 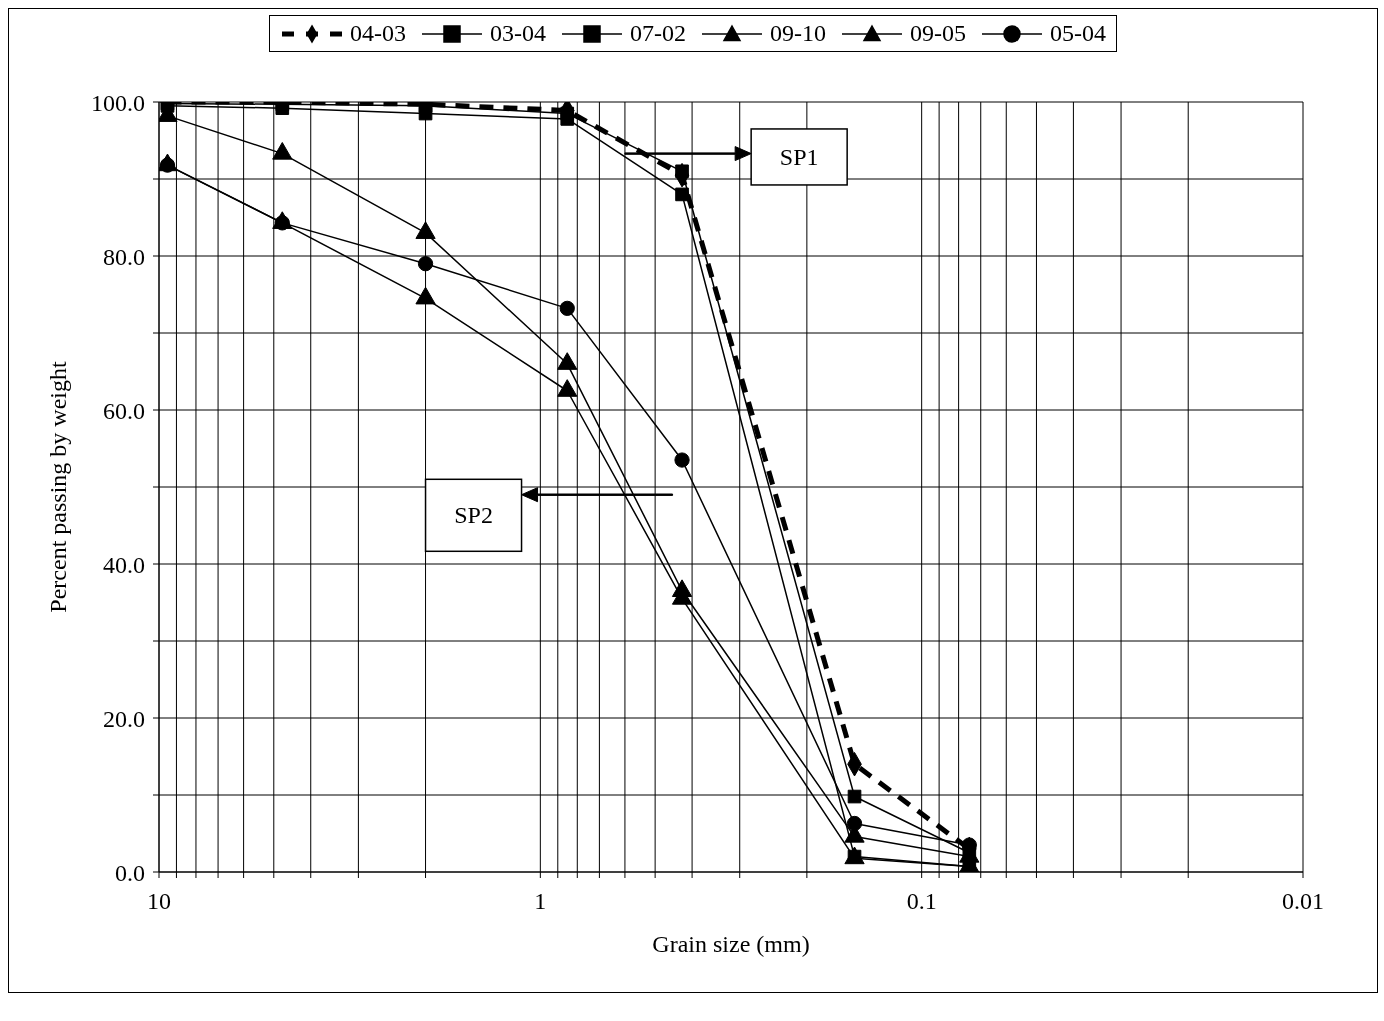 What do you see at coordinates (378, 33) in the screenshot?
I see `legend-label: 04-03` at bounding box center [378, 33].